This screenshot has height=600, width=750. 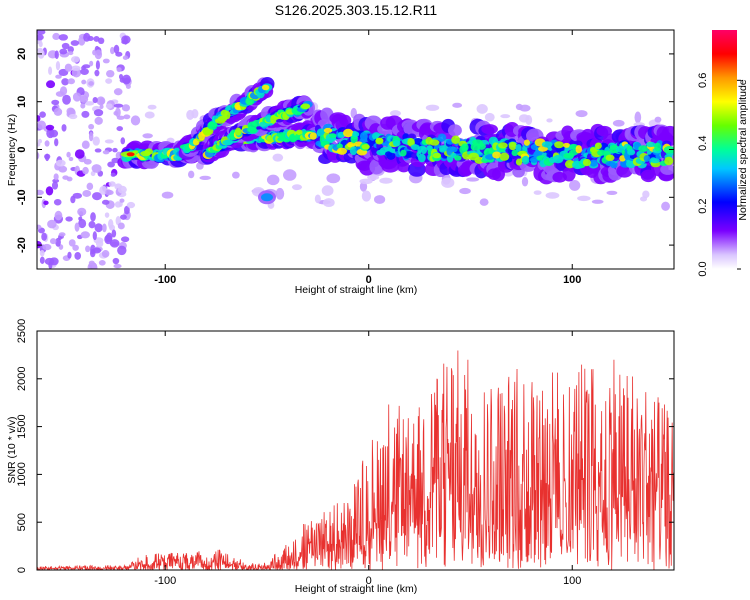 What do you see at coordinates (165, 581) in the screenshot?
I see `snr-x-tick-label: -100` at bounding box center [165, 581].